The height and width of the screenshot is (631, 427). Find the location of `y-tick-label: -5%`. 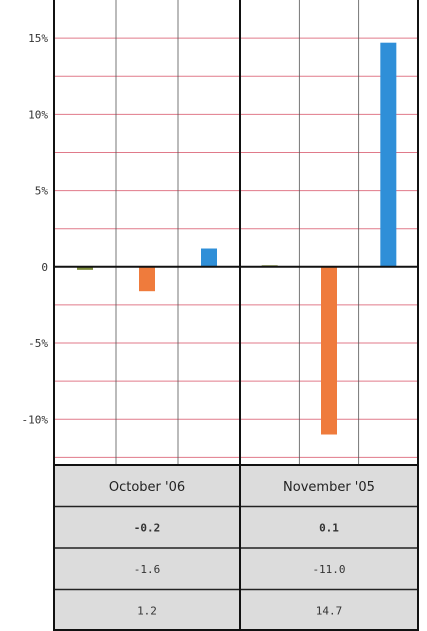

y-tick-label: -5% is located at coordinates (38, 343).